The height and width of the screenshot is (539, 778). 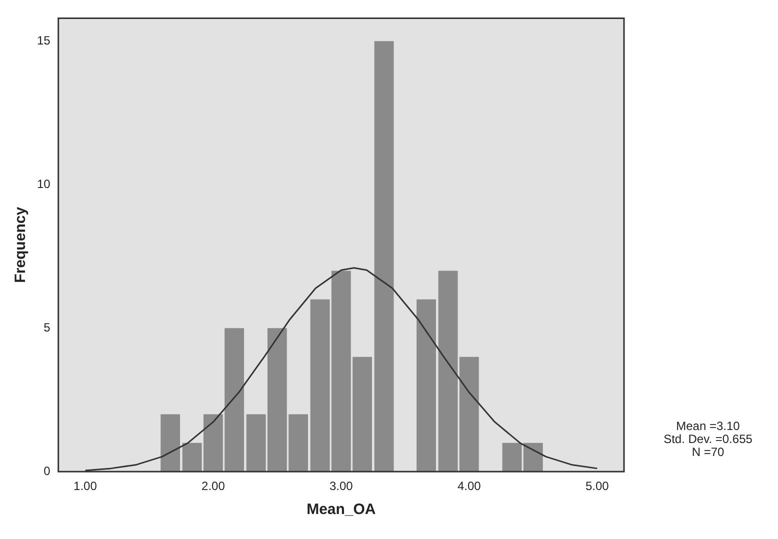 I want to click on y-axis-title: Frequency, so click(x=21, y=244).